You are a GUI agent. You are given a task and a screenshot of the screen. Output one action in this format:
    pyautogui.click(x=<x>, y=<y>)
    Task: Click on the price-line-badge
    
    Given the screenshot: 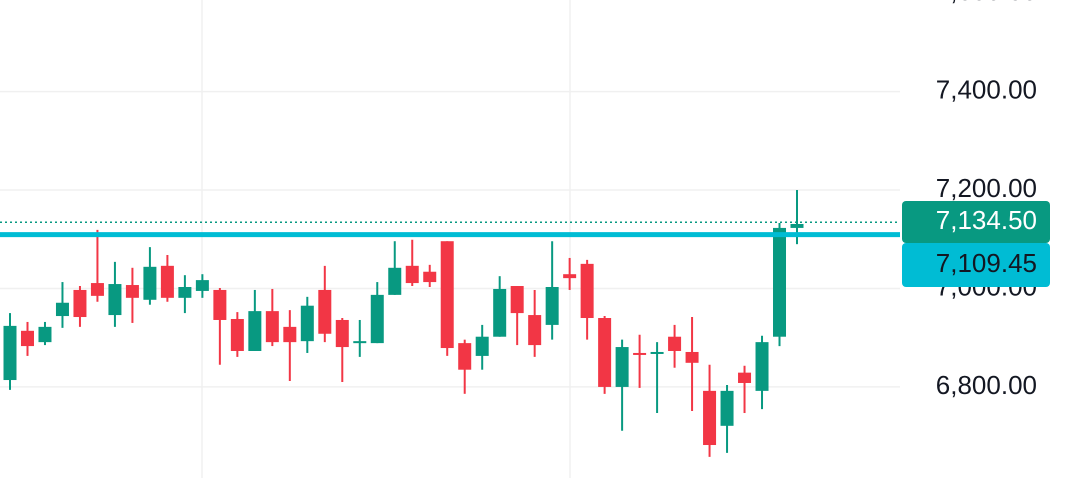 What is the action you would take?
    pyautogui.click(x=976, y=265)
    